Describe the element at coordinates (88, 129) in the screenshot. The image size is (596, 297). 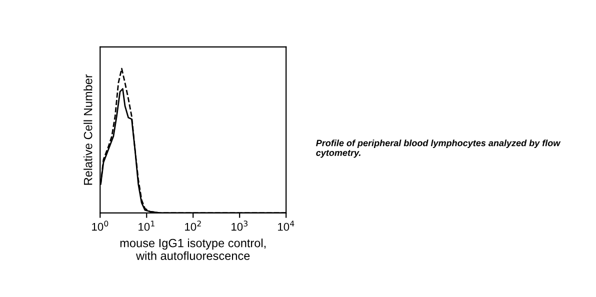
I see `y-axis-title: Relative Cell Number` at that location.